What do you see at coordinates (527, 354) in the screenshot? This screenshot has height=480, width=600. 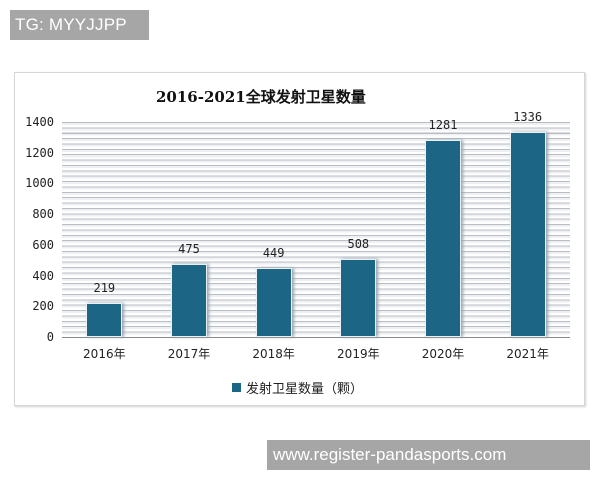 I see `x-tick-label: 2021年` at bounding box center [527, 354].